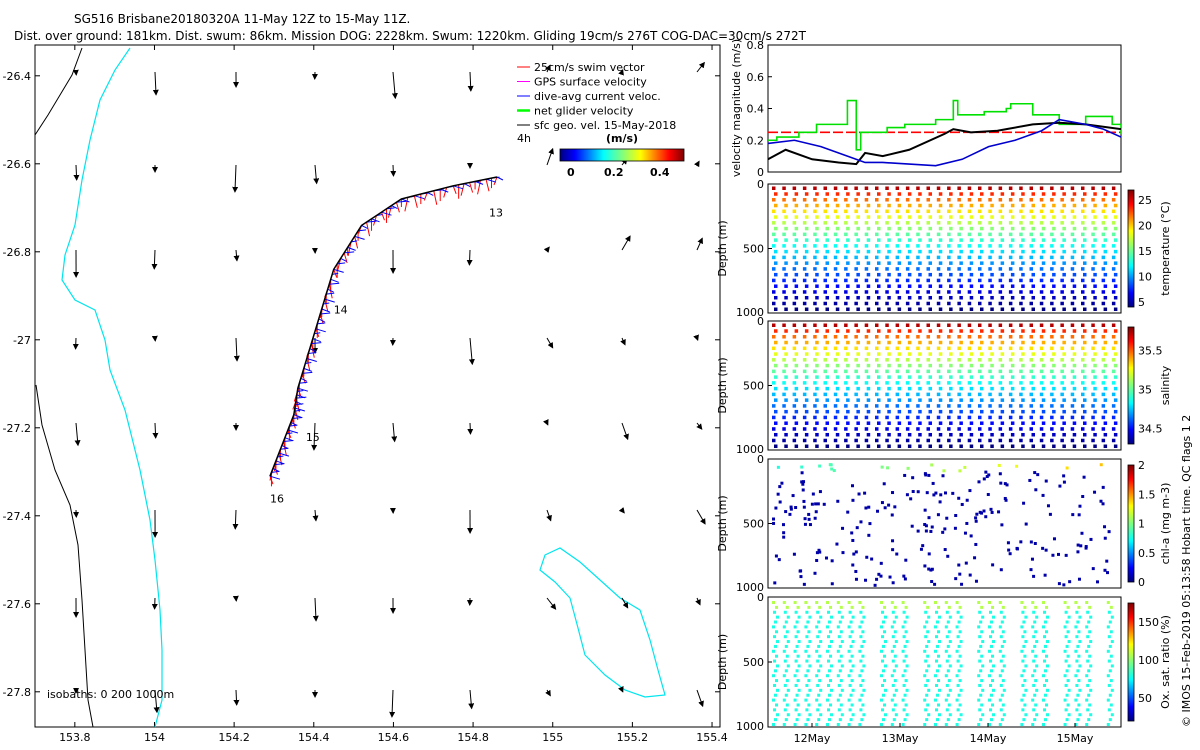 This screenshot has height=750, width=1200. I want to click on colorbar-tick-label: 15, so click(1145, 251).